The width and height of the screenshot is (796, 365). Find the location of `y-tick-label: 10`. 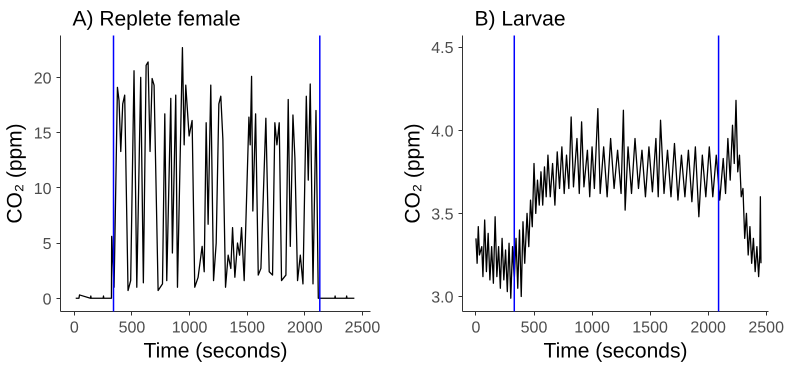

y-tick-label: 10 is located at coordinates (43, 189).